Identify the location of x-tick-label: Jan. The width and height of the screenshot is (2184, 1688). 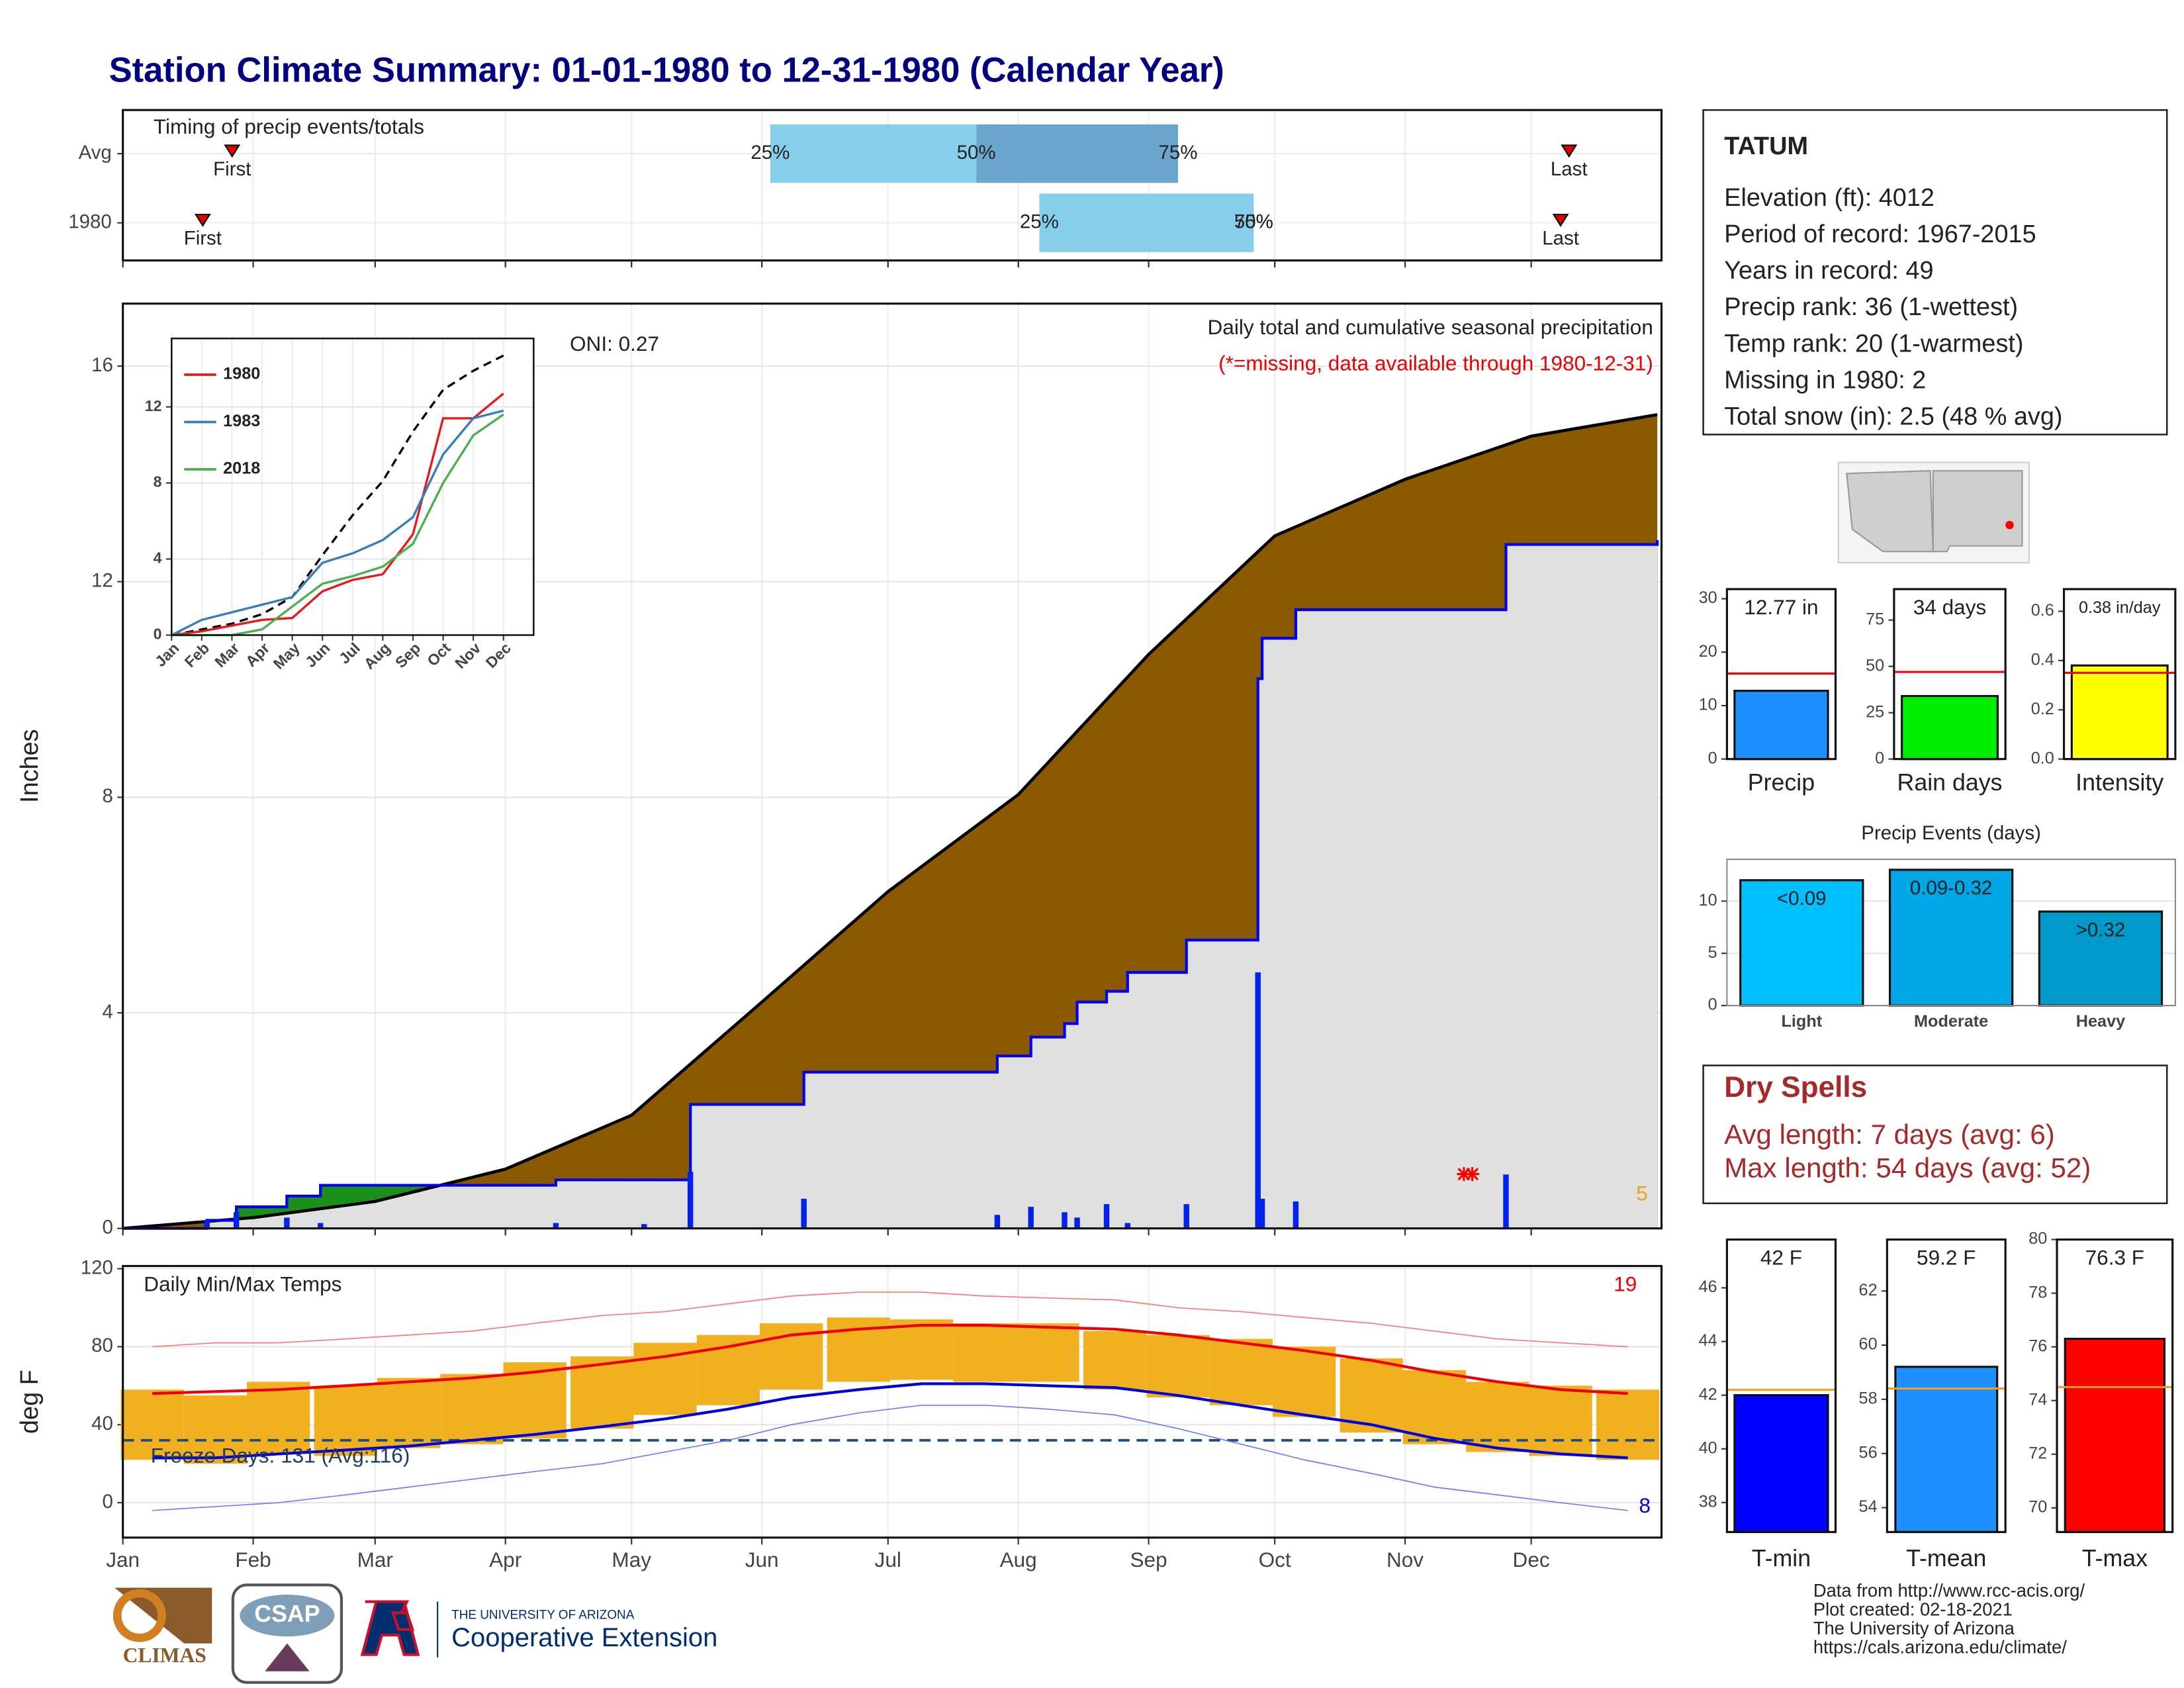
(123, 1559).